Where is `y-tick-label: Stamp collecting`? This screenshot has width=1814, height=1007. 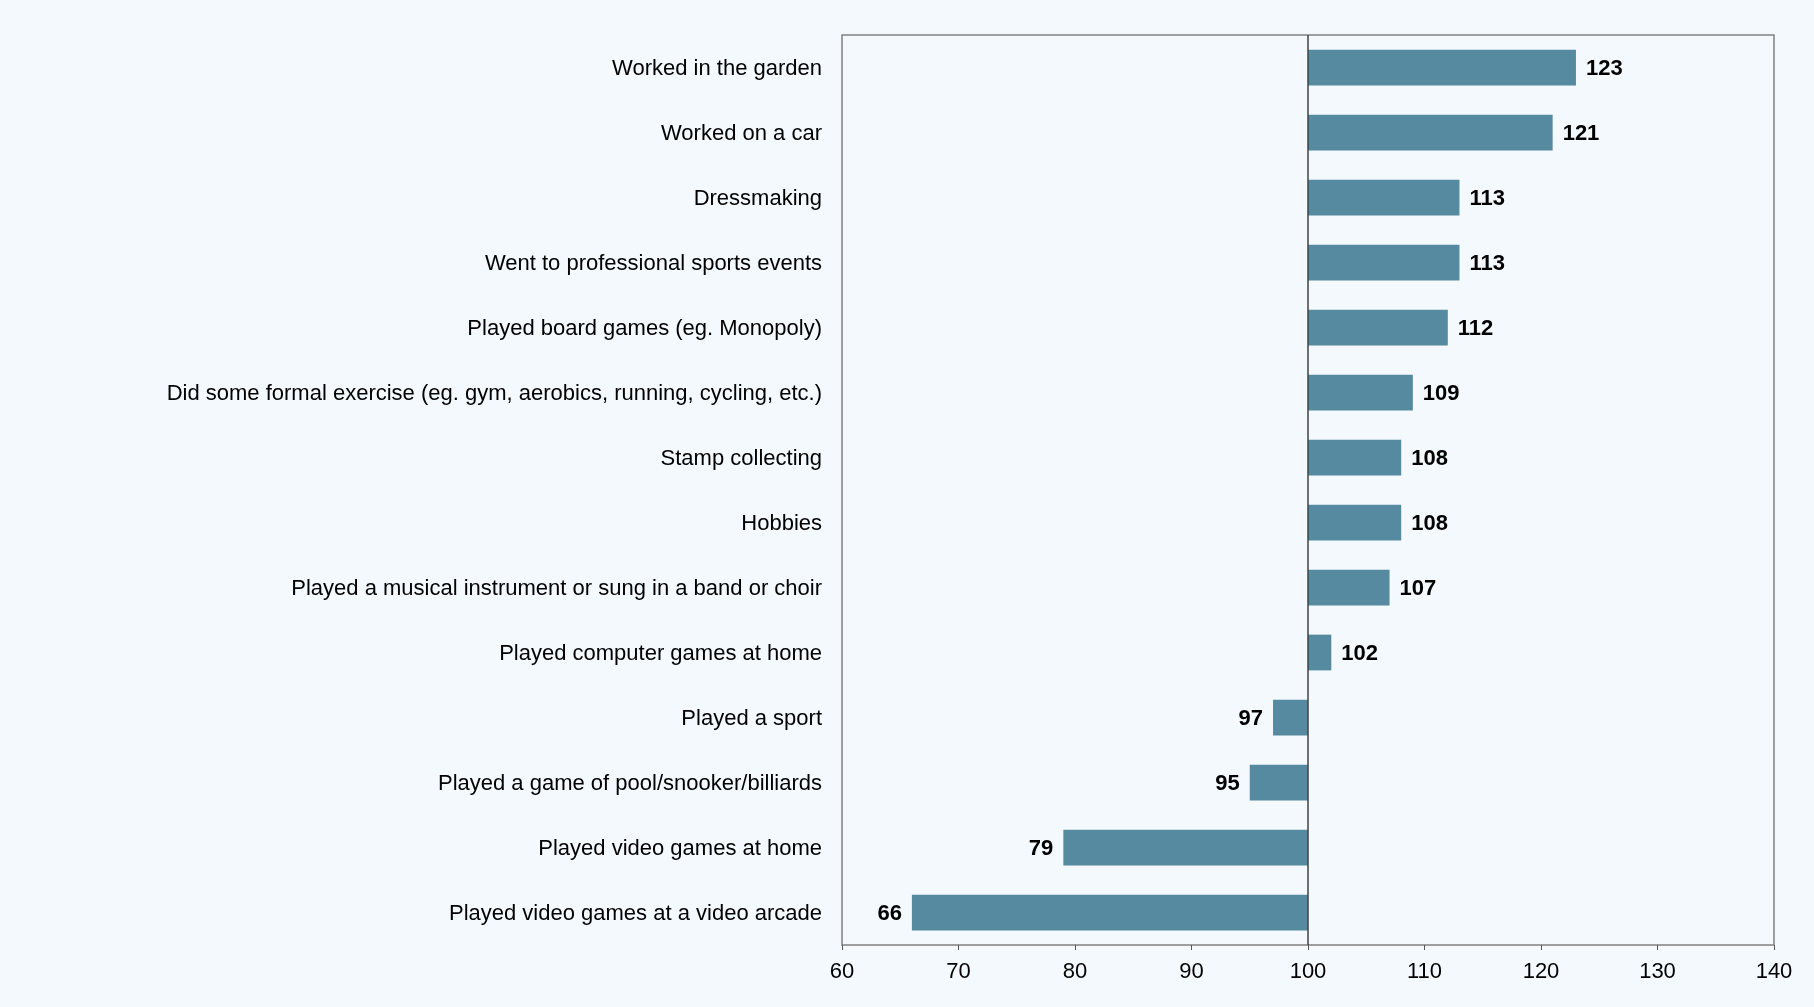 y-tick-label: Stamp collecting is located at coordinates (741, 457).